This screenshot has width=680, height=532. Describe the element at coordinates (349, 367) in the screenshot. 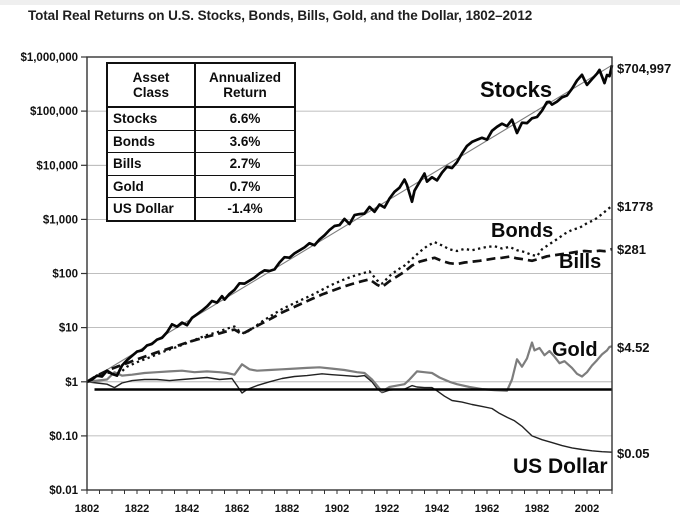

I see `series-line-gold` at that location.